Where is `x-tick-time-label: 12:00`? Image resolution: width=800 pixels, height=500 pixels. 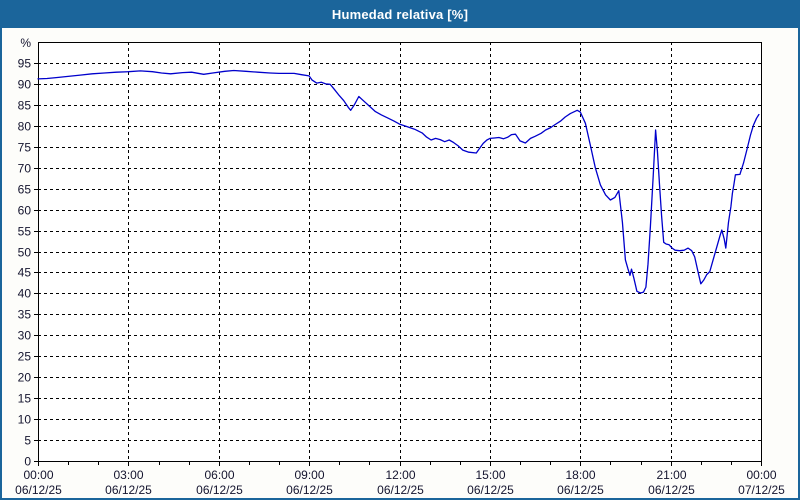 x-tick-time-label: 12:00 is located at coordinates (400, 475).